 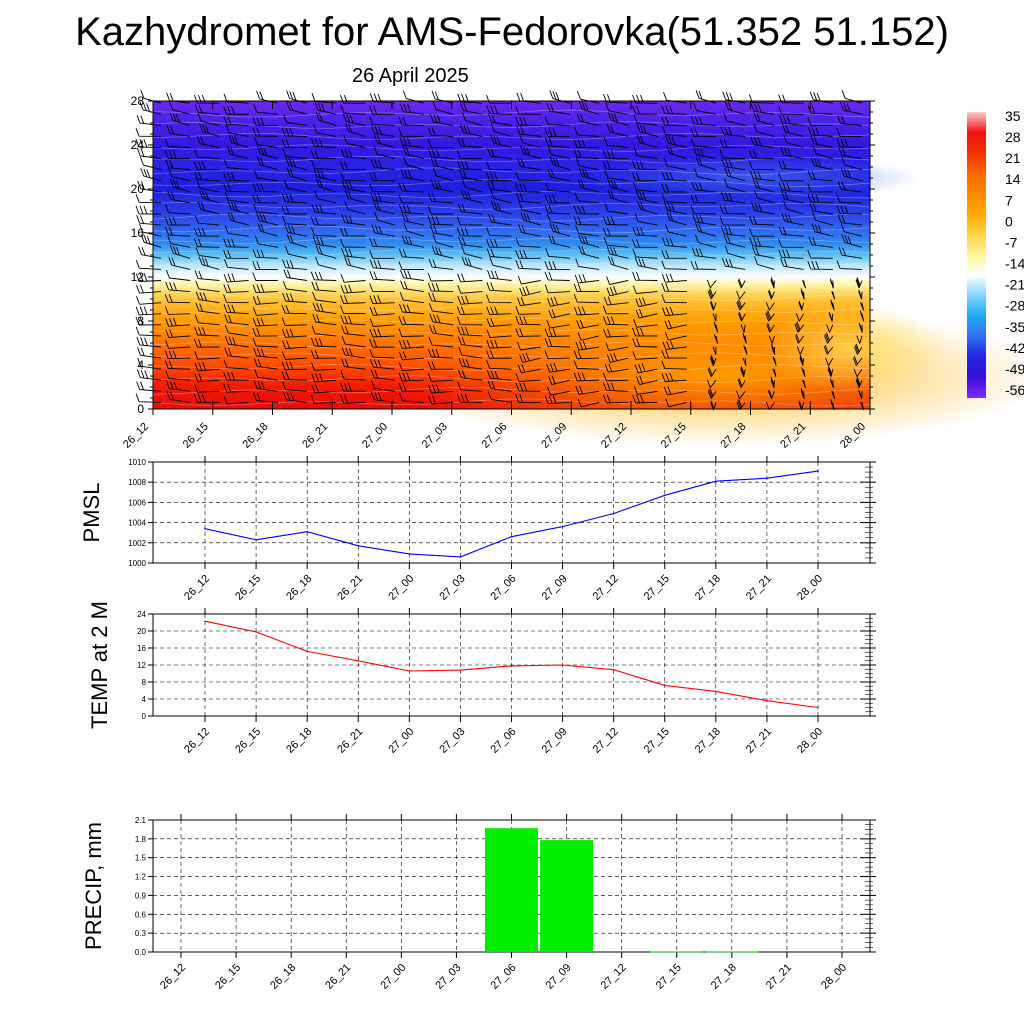 What do you see at coordinates (511, 890) in the screenshot?
I see `bar` at bounding box center [511, 890].